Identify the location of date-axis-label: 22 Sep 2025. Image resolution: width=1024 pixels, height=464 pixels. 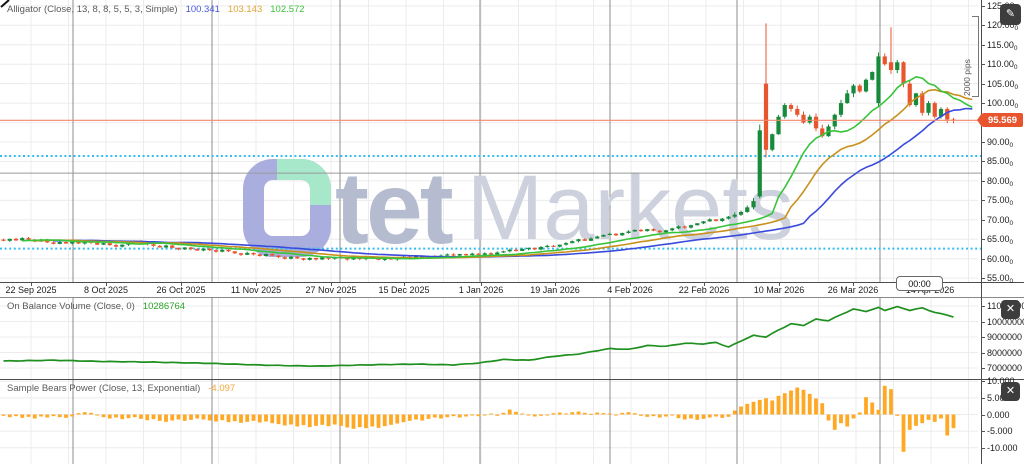
(31, 290).